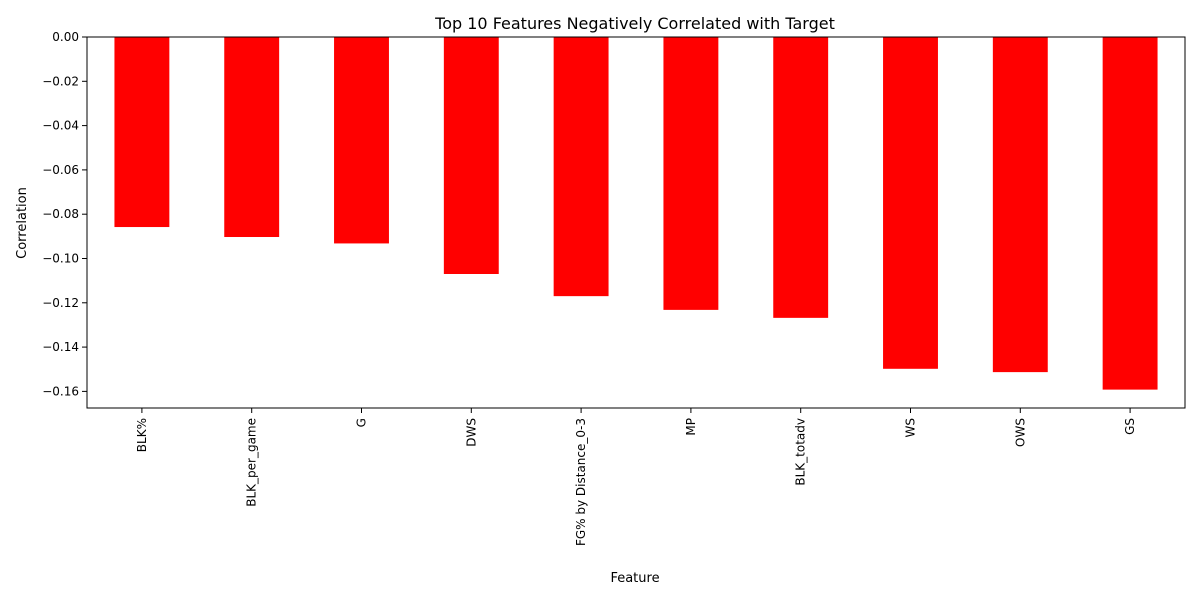 The image size is (1200, 600). I want to click on y-tick-label: −0.16, so click(60, 391).